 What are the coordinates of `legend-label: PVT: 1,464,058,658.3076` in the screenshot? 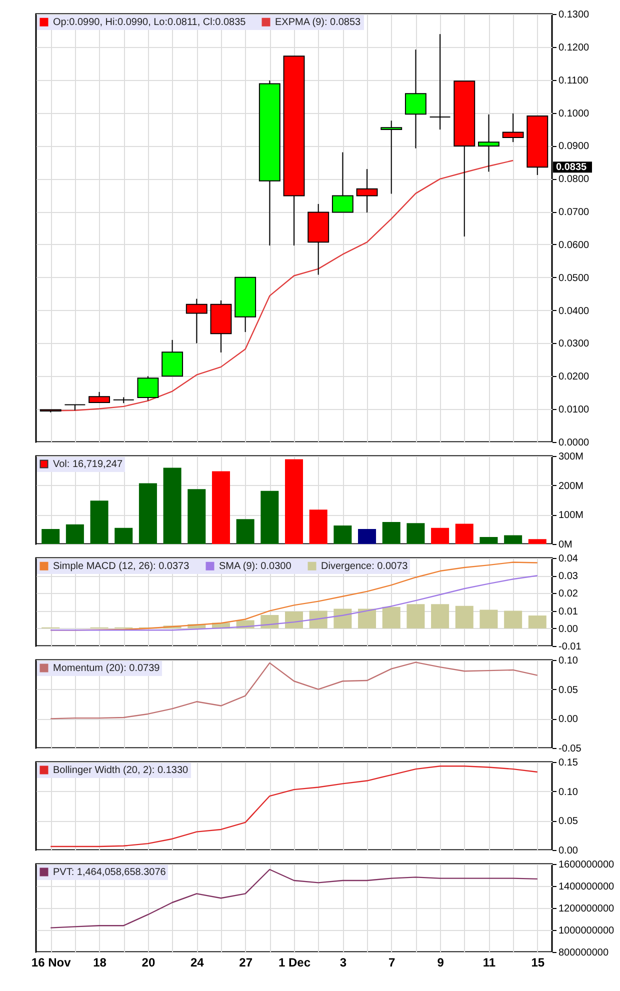 It's located at (109, 872).